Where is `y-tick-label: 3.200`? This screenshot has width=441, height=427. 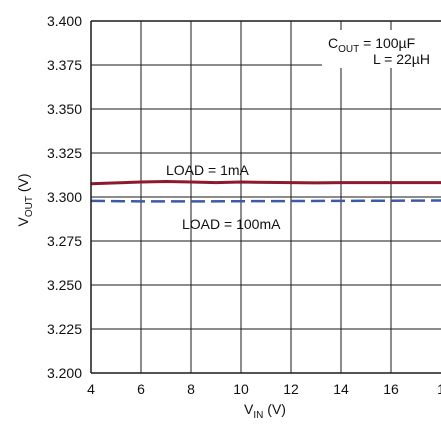
y-tick-label: 3.200 is located at coordinates (64, 373).